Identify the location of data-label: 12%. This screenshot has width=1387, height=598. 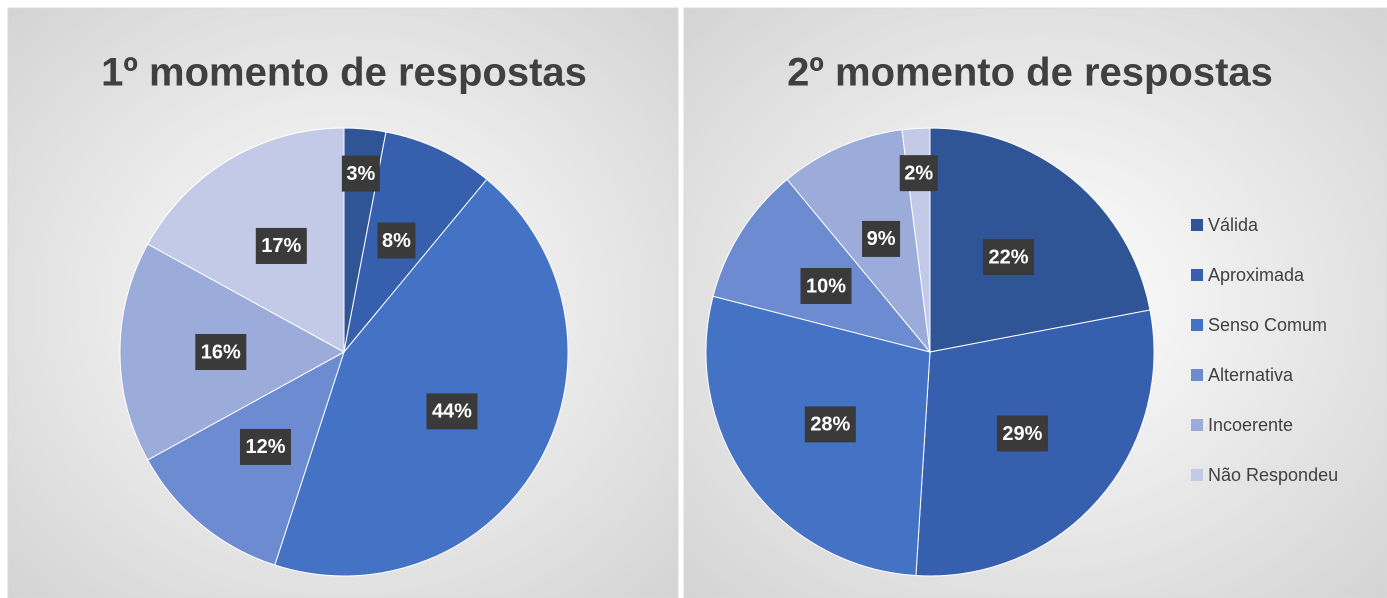
(265, 447).